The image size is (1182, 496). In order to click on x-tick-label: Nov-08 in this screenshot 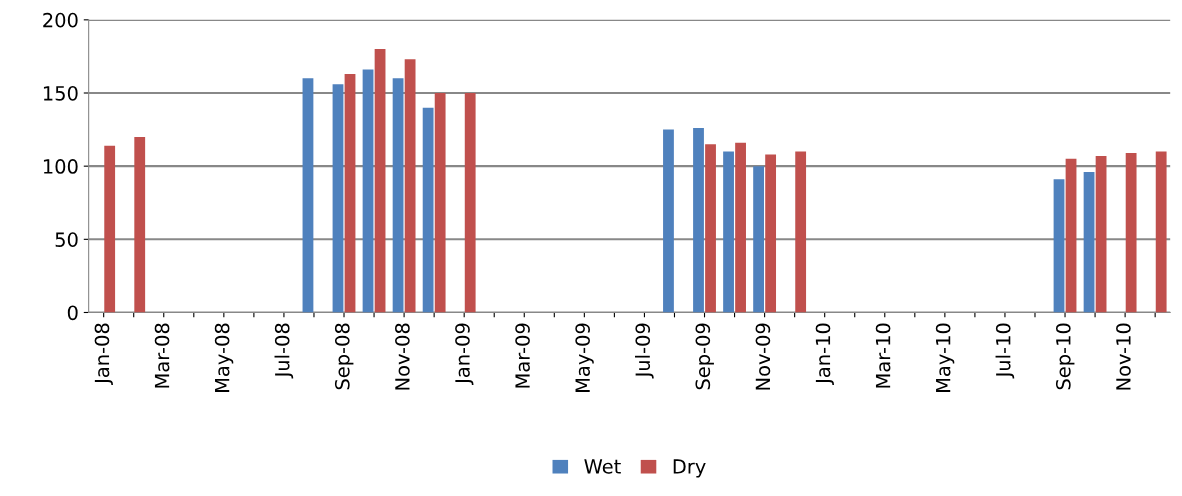, I will do `click(402, 356)`.